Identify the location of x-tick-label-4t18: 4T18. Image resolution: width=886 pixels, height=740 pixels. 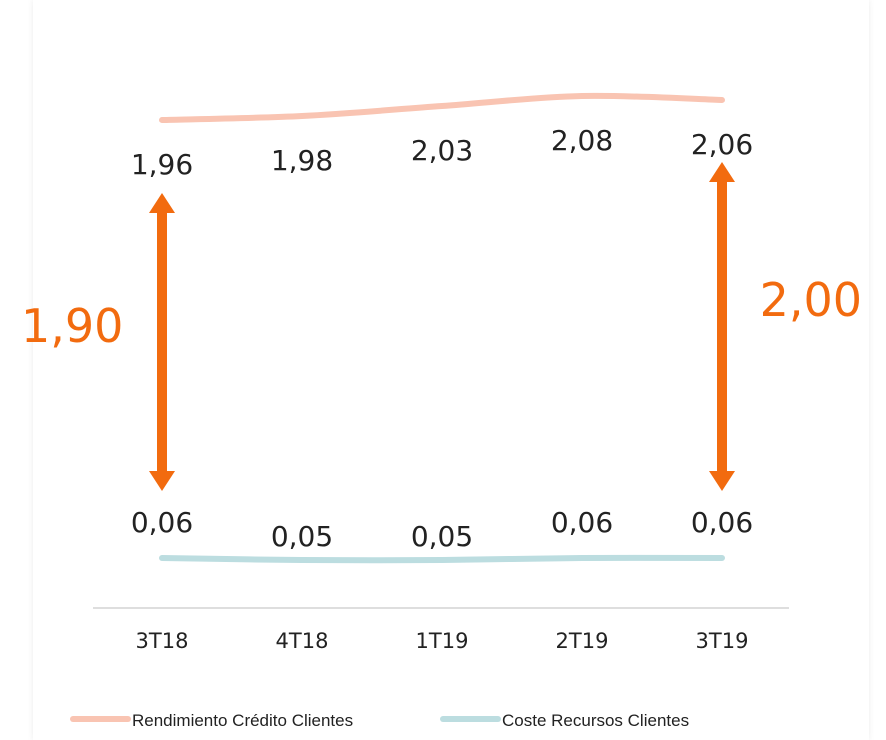
(302, 641).